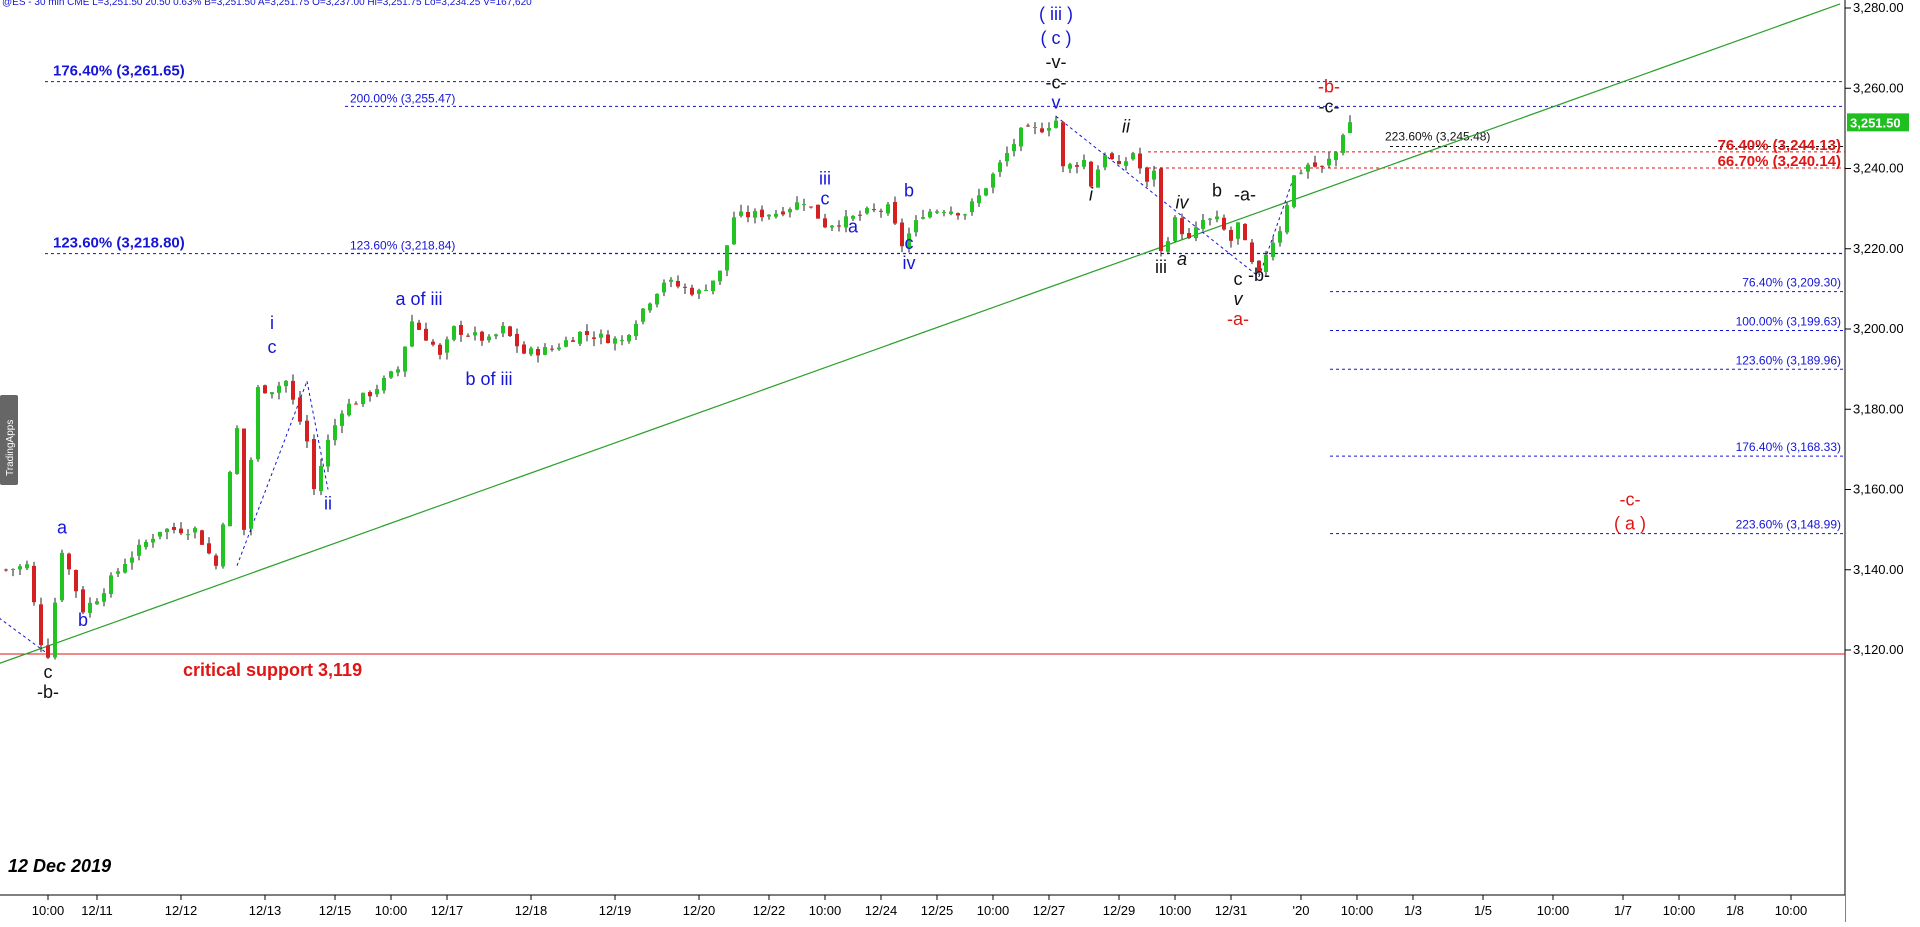  I want to click on wave-label: -b-, so click(1329, 86).